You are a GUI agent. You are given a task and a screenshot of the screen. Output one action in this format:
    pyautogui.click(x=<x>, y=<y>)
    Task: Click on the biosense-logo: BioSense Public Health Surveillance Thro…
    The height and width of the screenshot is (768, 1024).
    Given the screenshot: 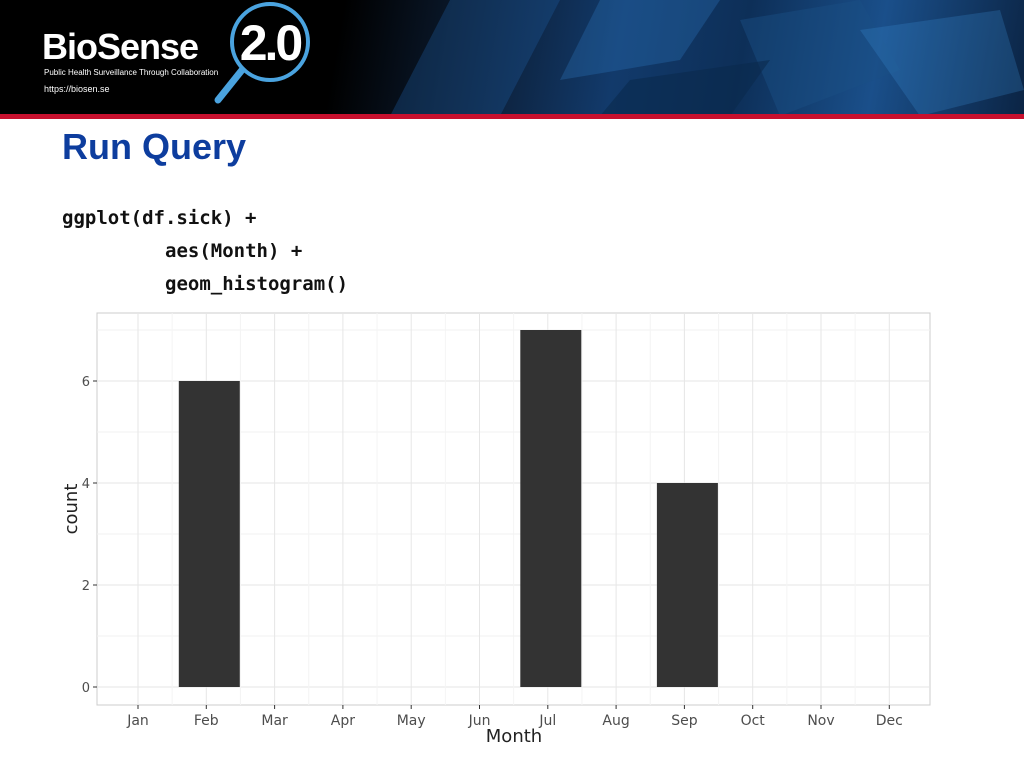 What is the action you would take?
    pyautogui.click(x=172, y=54)
    